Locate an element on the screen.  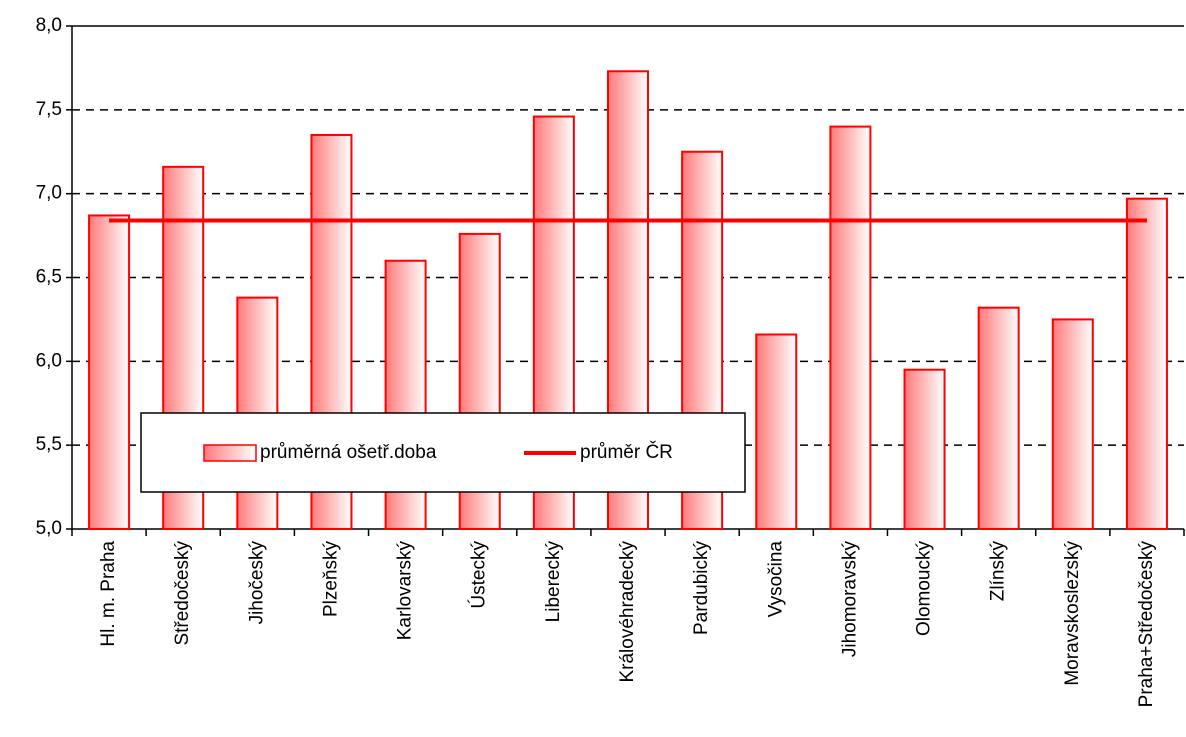
x-tick-label: Ústecký is located at coordinates (479, 575).